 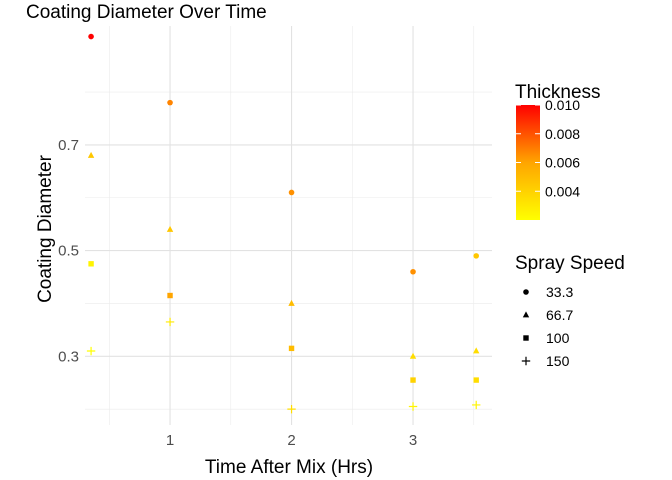 I want to click on x-tick-label: 1, so click(x=170, y=440).